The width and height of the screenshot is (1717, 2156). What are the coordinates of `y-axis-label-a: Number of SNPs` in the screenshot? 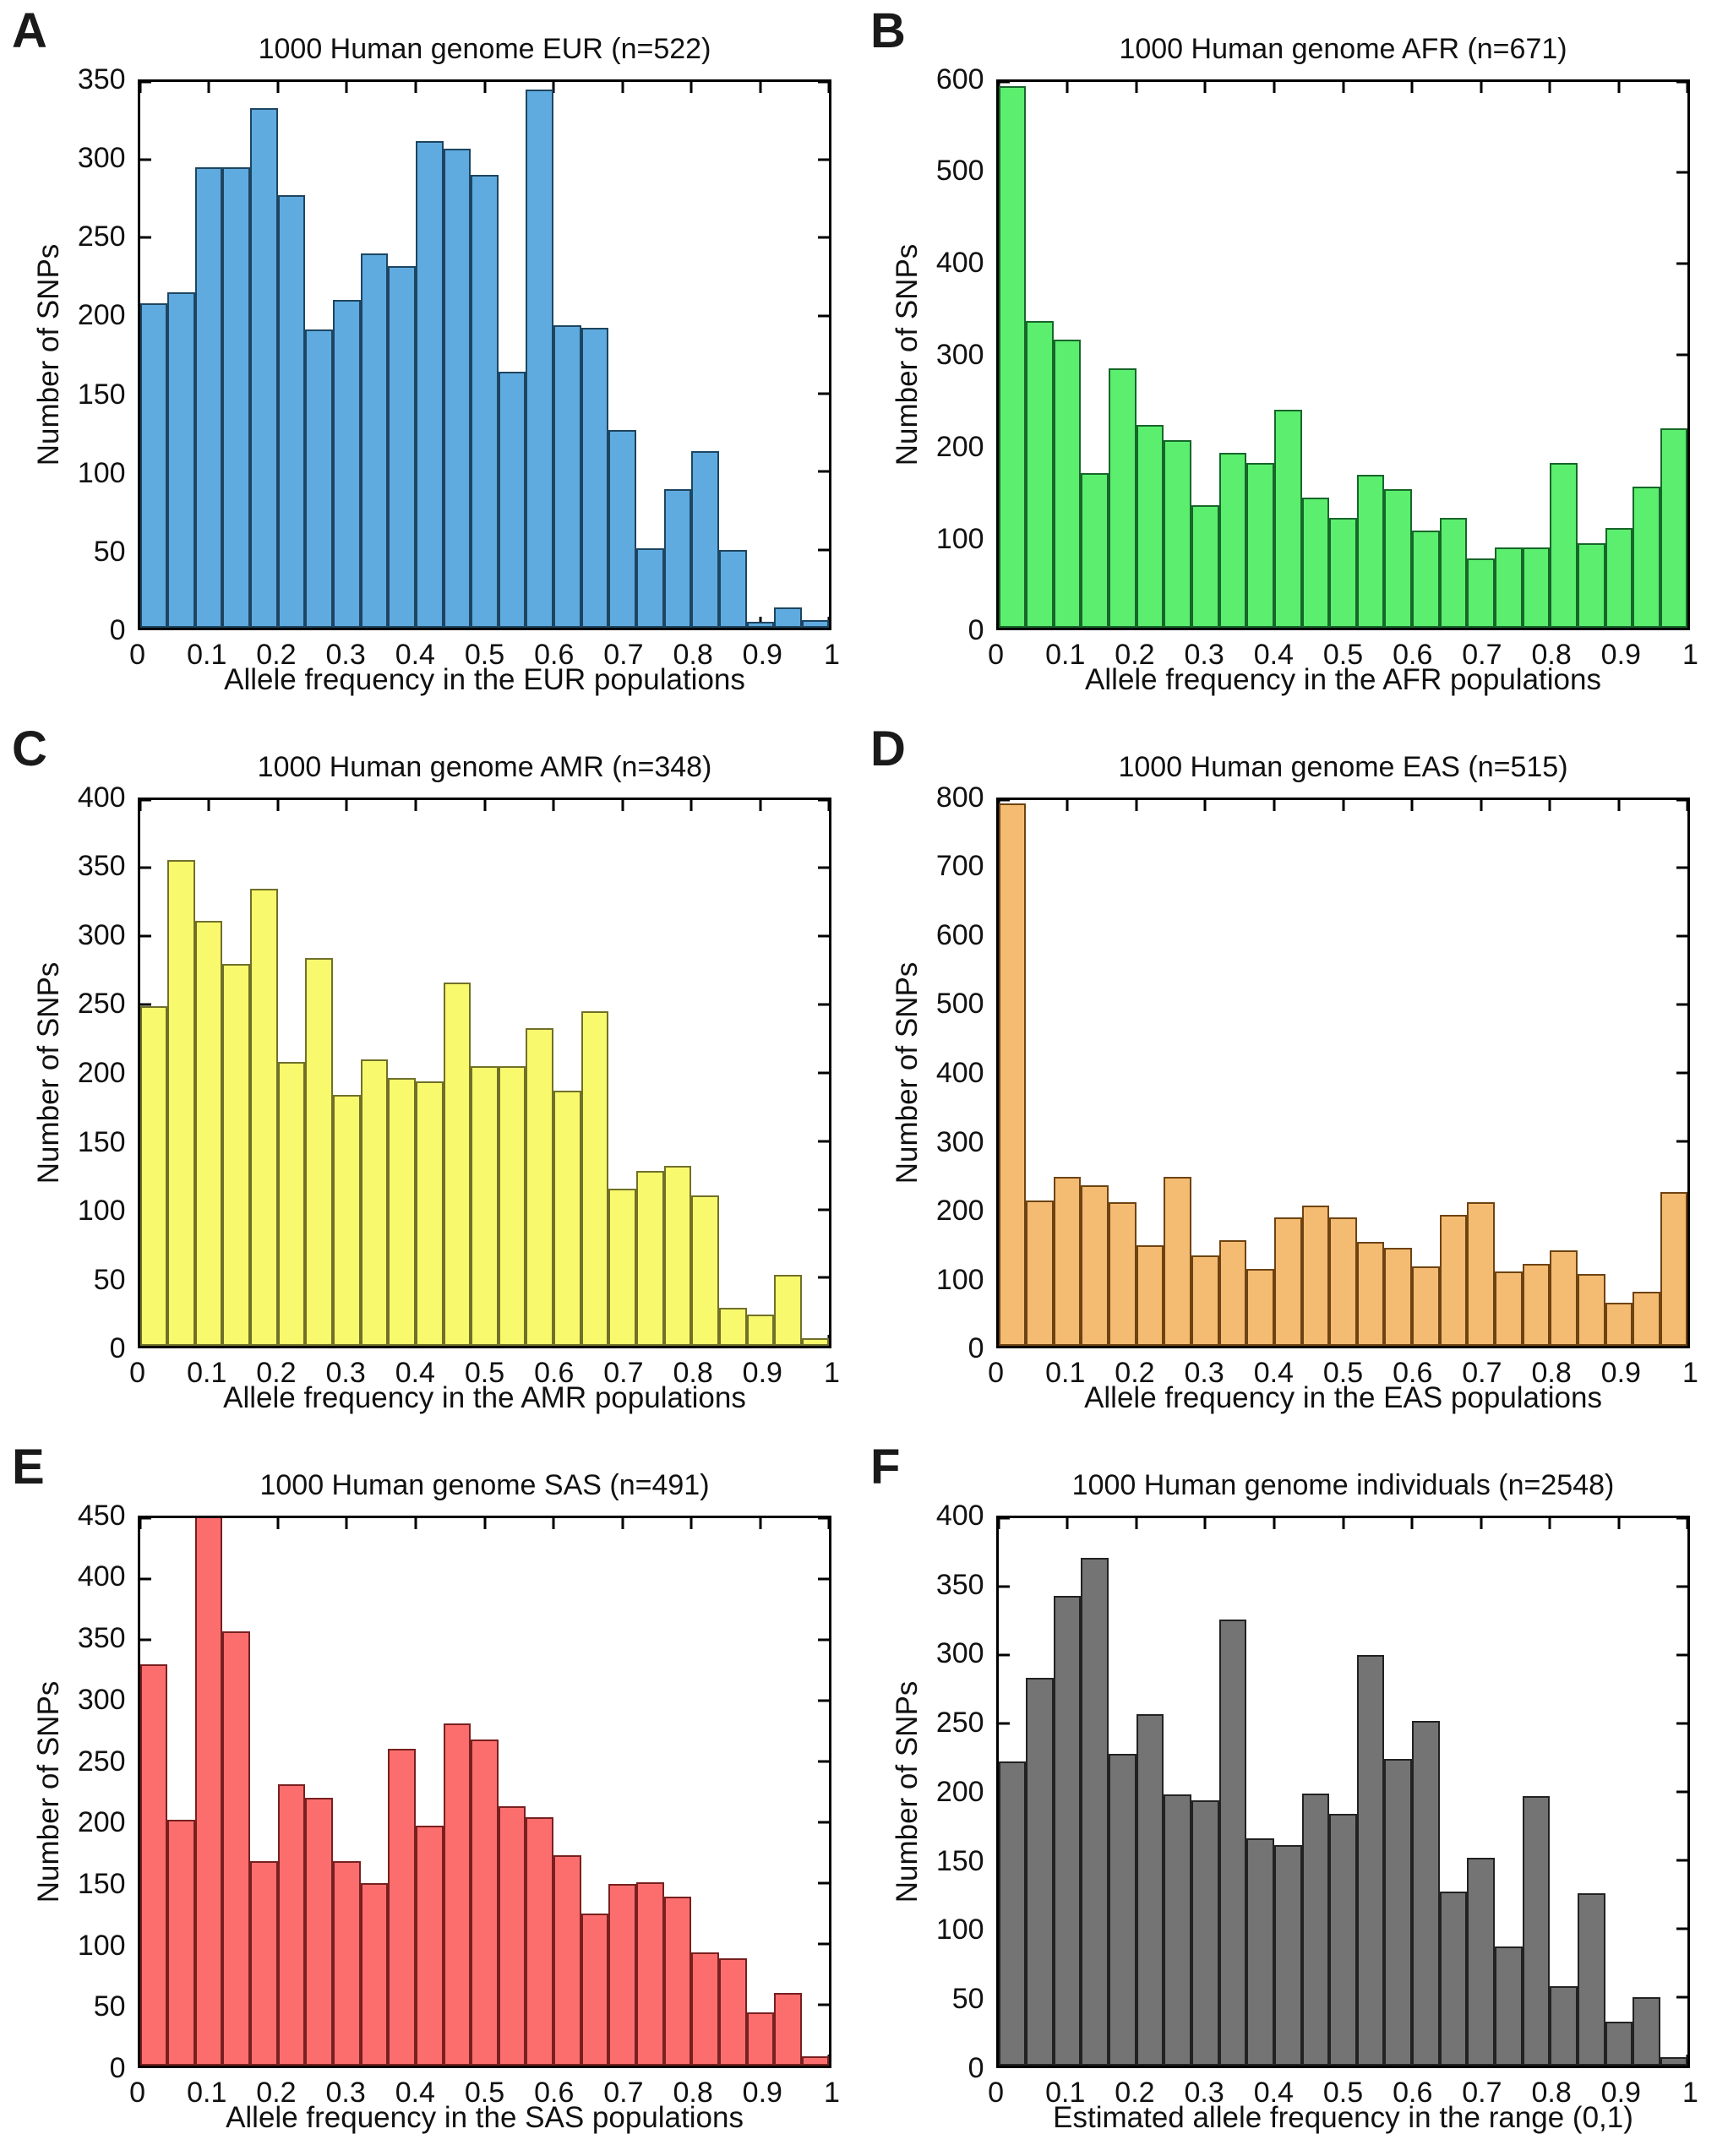 It's located at (49, 354).